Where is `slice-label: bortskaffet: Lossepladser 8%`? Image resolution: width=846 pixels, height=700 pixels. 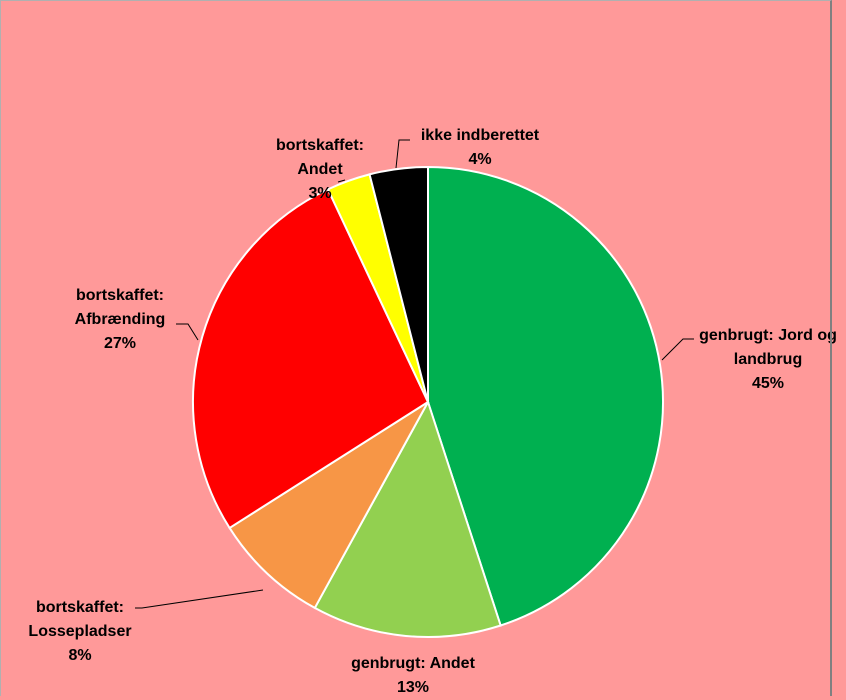 slice-label: bortskaffet: Lossepladser 8% is located at coordinates (79, 631).